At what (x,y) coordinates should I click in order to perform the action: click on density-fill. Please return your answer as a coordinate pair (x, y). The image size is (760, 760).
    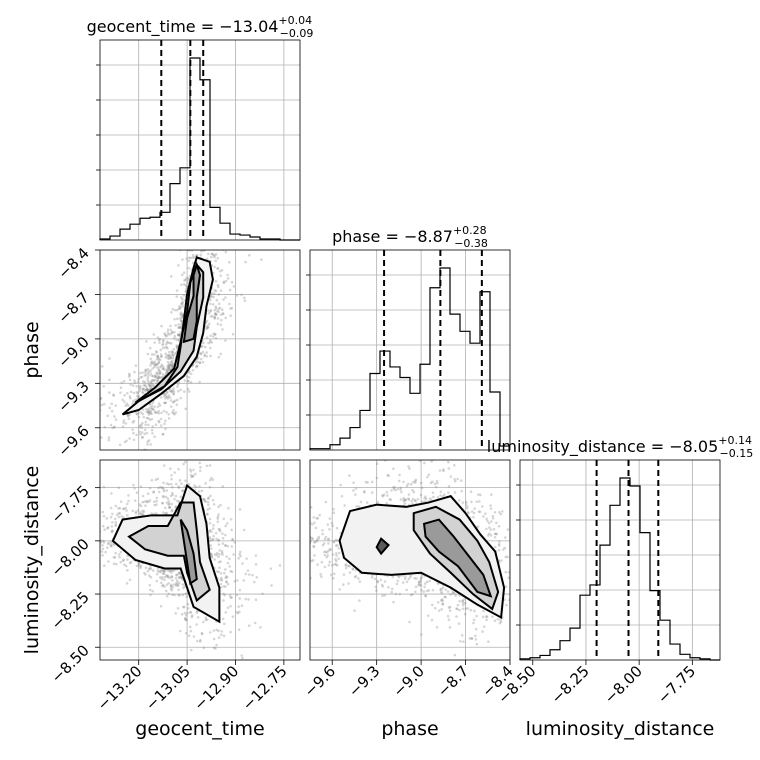
    Looking at the image, I should click on (457, 558).